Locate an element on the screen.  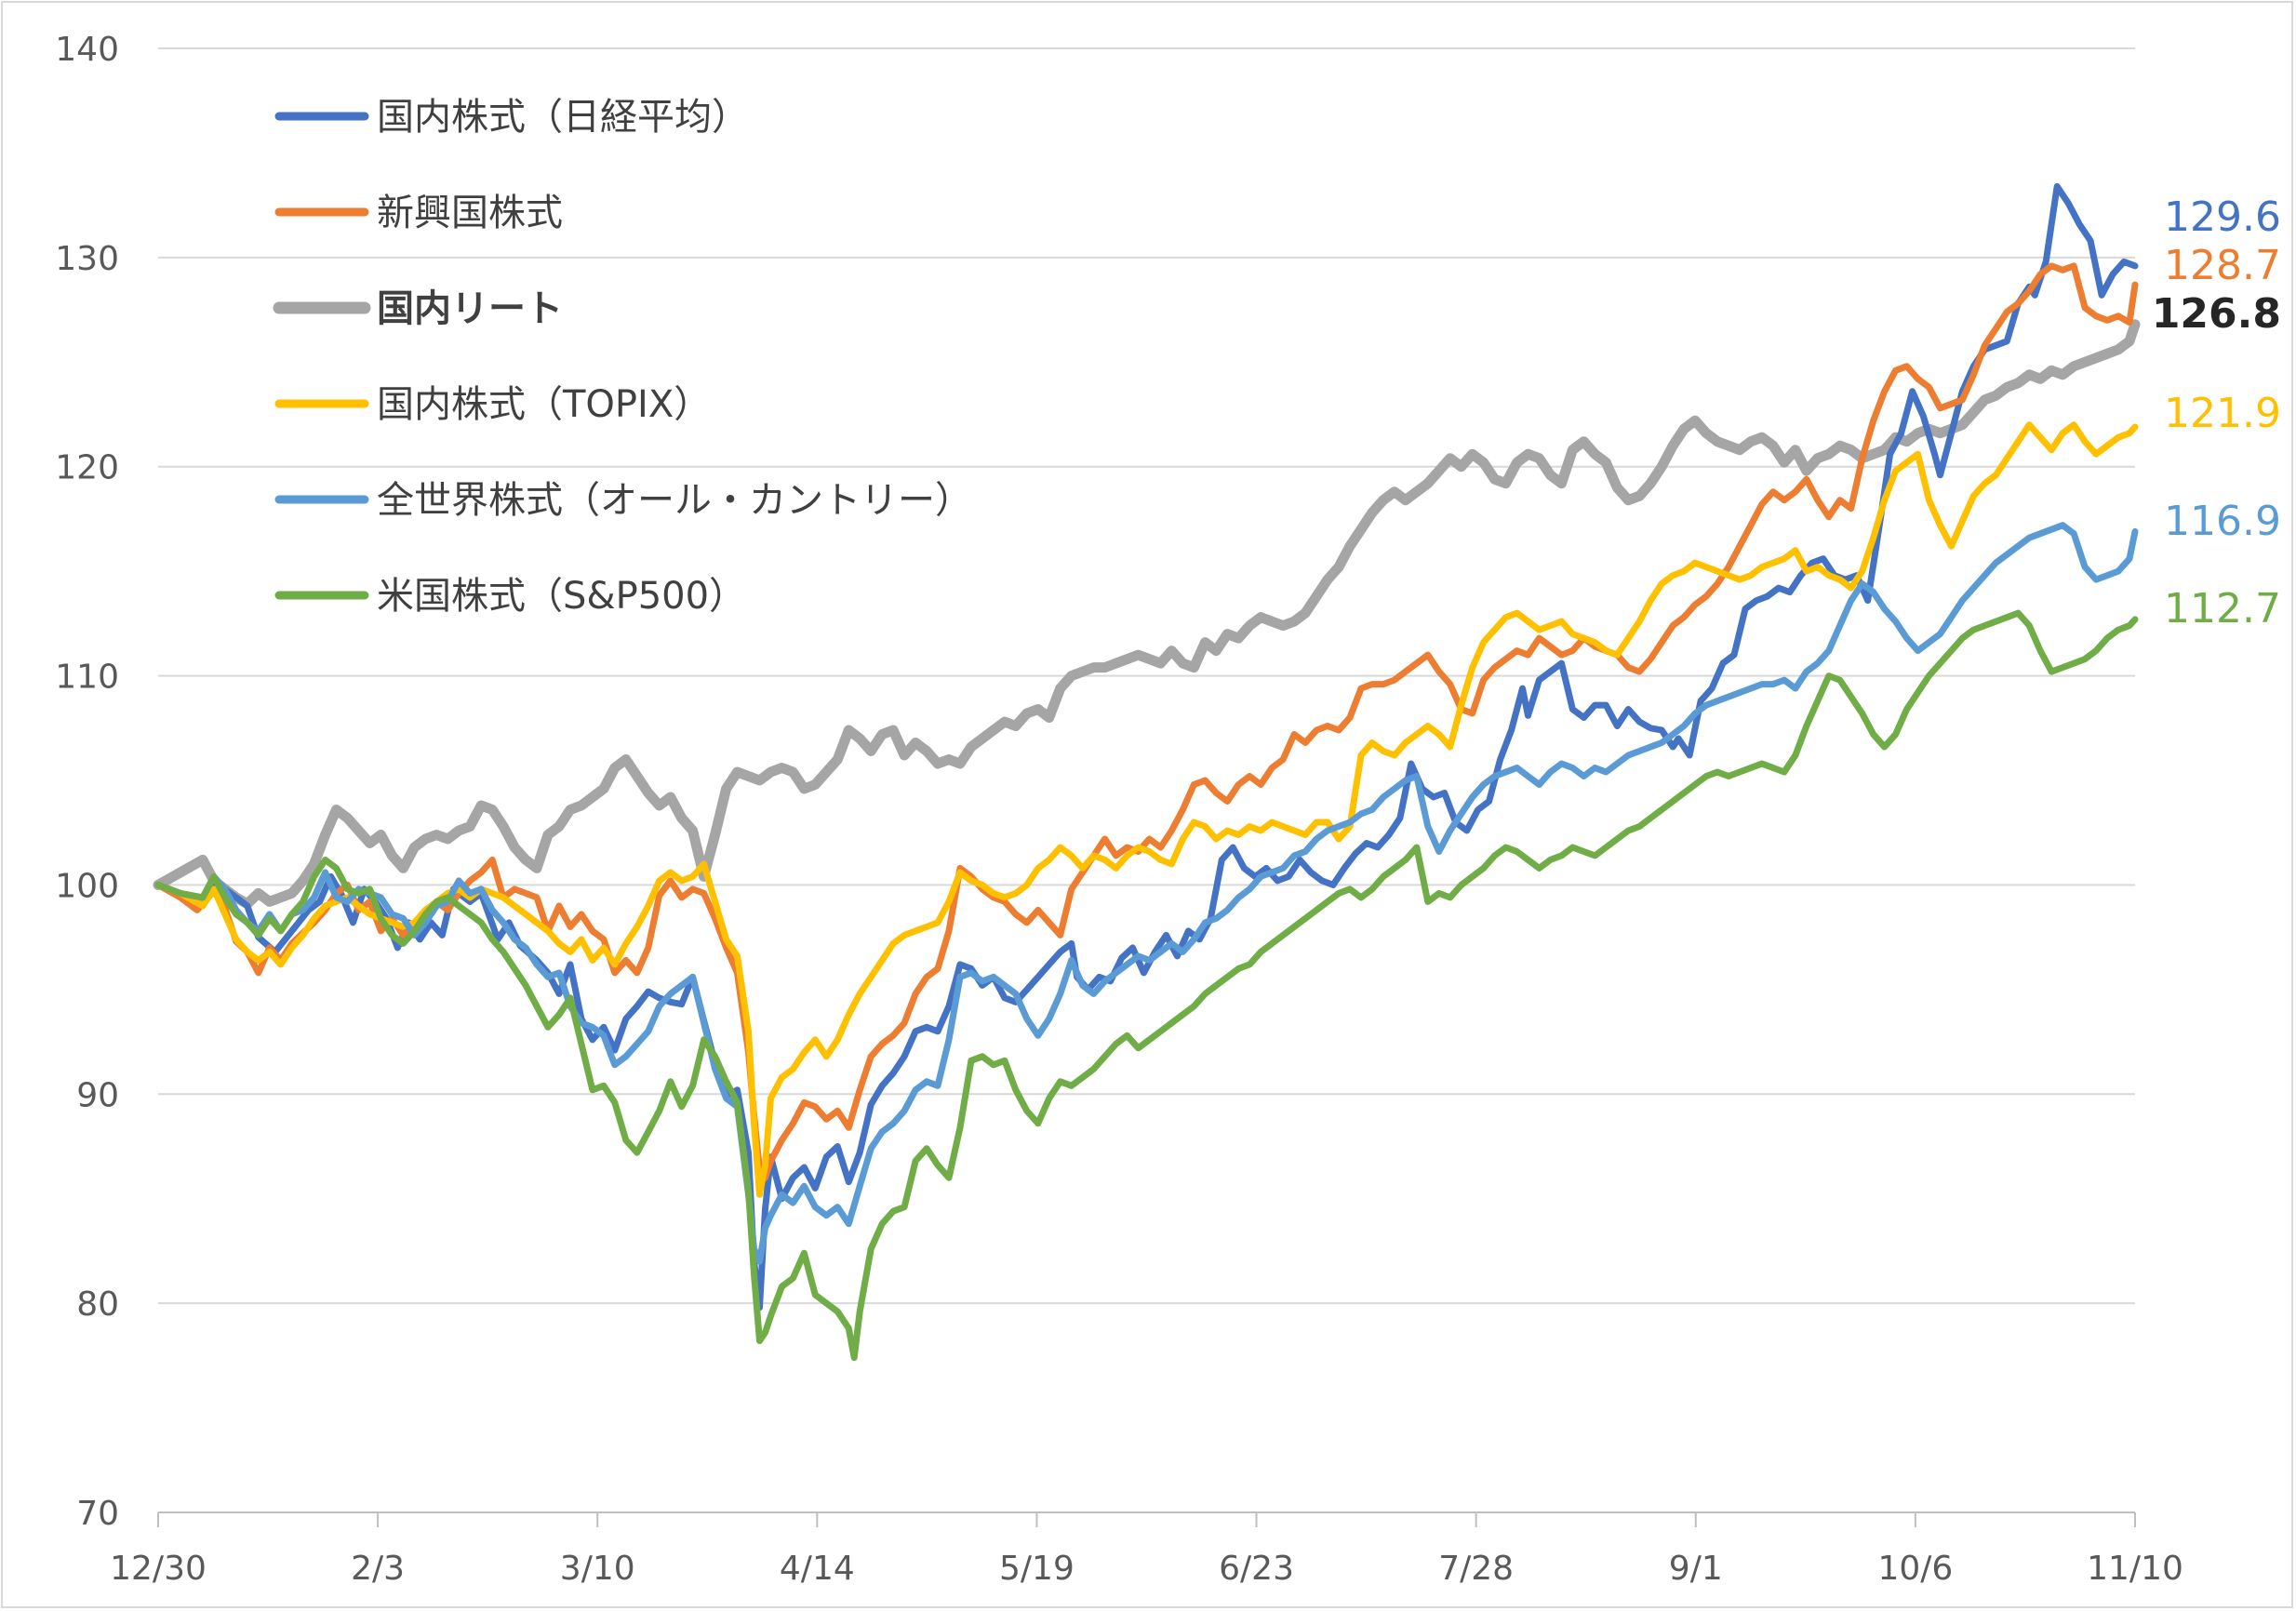
y-axis: 70 80 90 100 110 120 130 140 is located at coordinates (87, 782).